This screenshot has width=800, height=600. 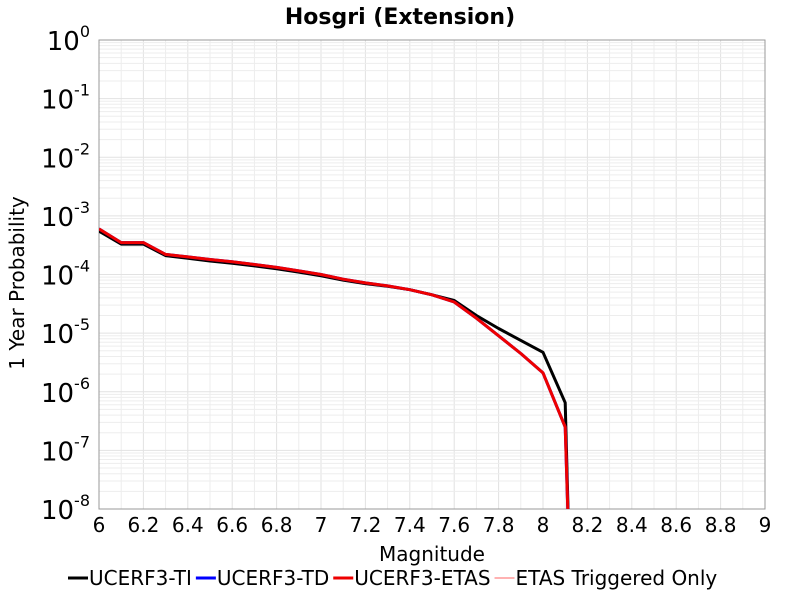 I want to click on legend-label: UCERF3-TD, so click(x=273, y=578).